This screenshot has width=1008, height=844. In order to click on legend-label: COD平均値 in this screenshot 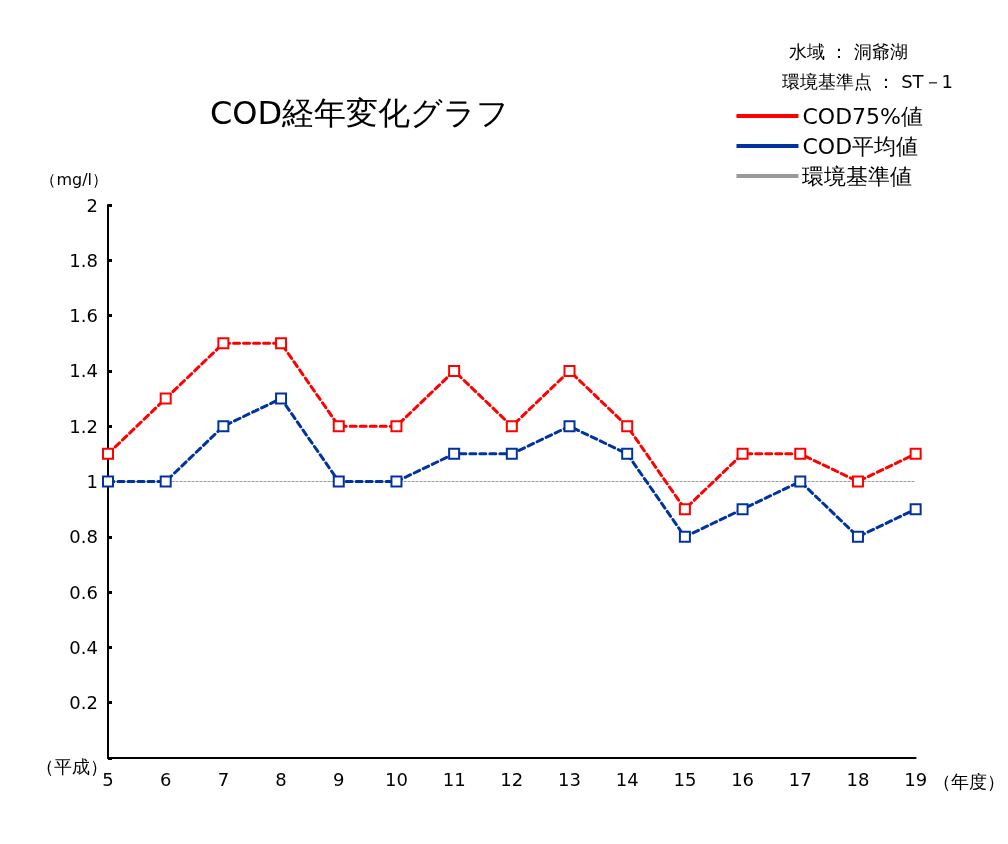, I will do `click(860, 146)`.